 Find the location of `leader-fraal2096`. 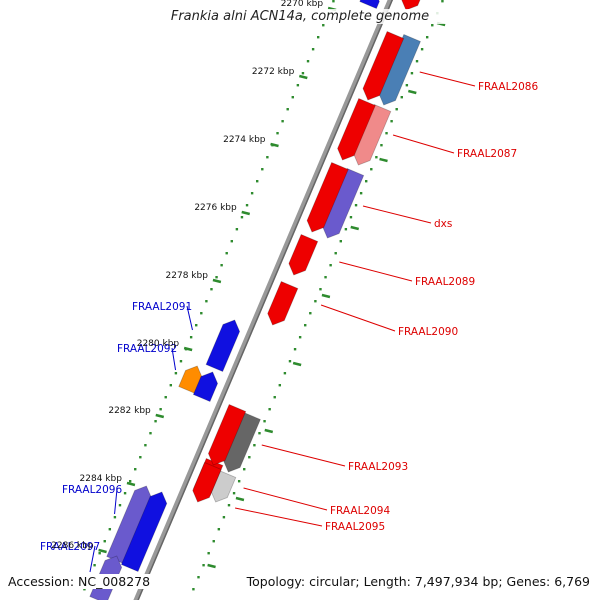

leader-fraal2096 is located at coordinates (116, 501).